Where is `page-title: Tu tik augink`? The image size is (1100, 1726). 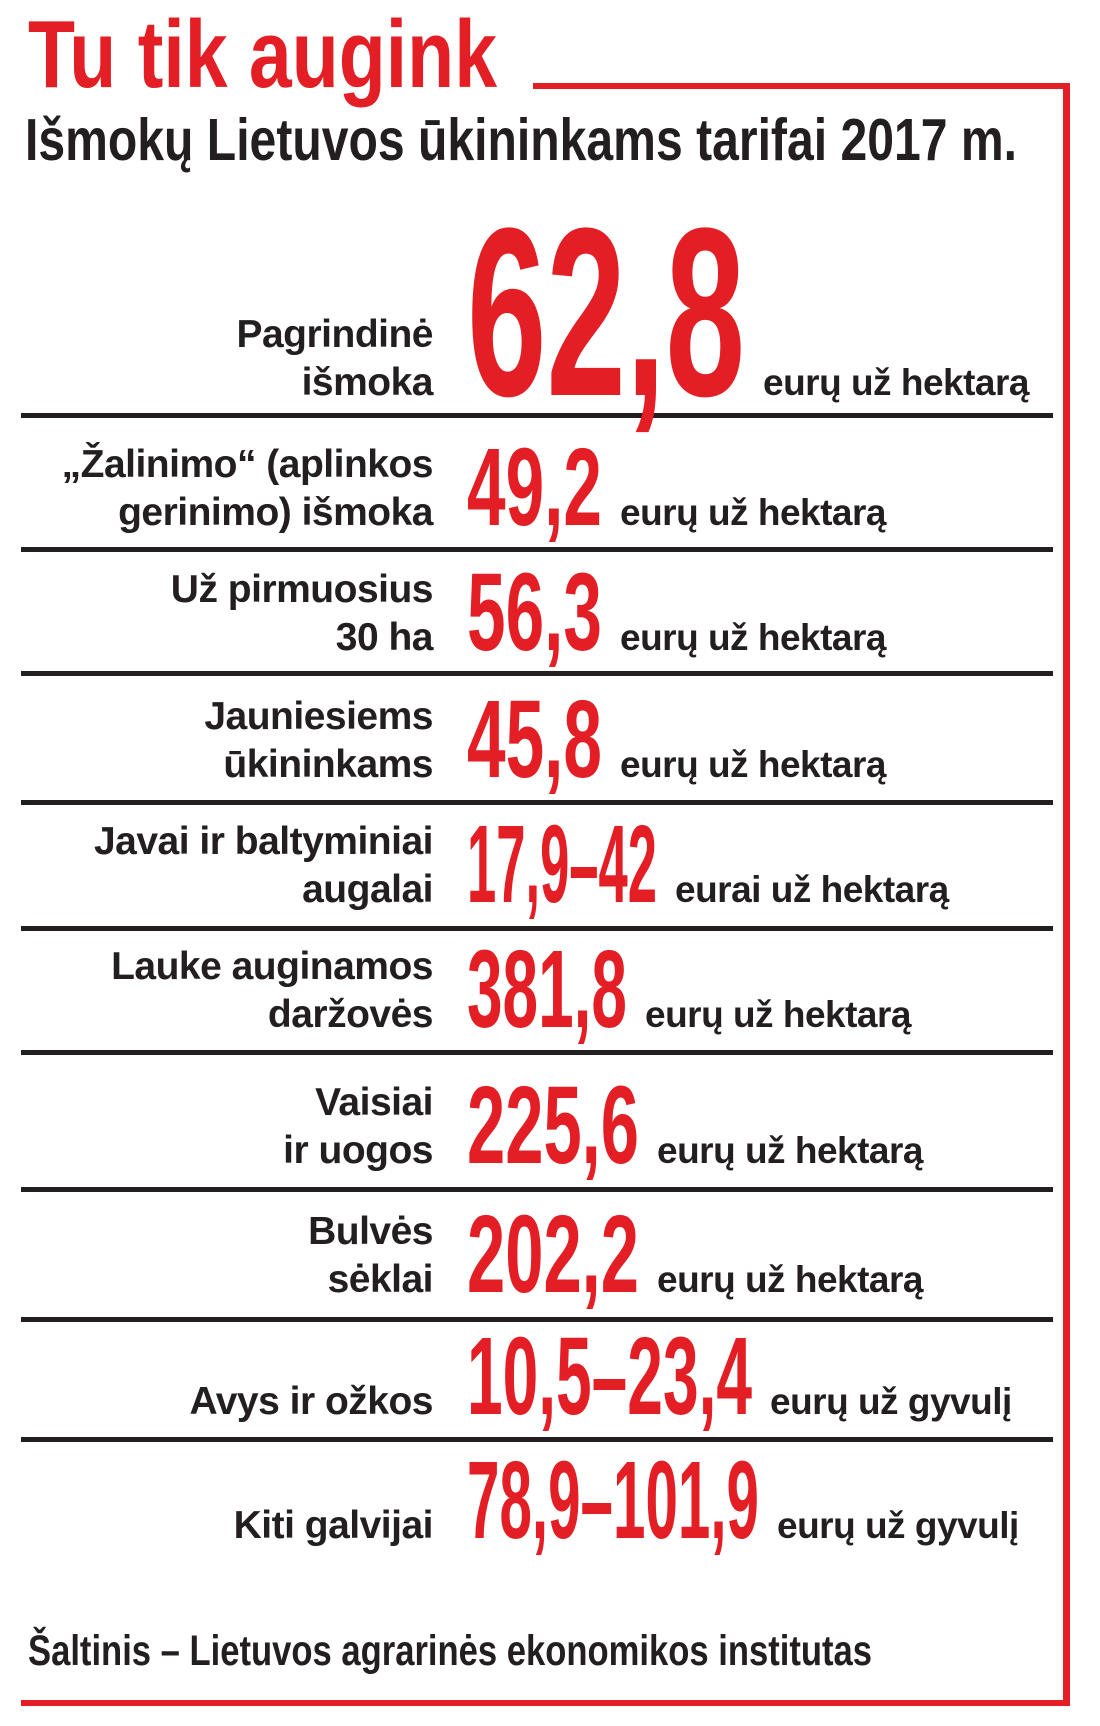 page-title: Tu tik augink is located at coordinates (262, 54).